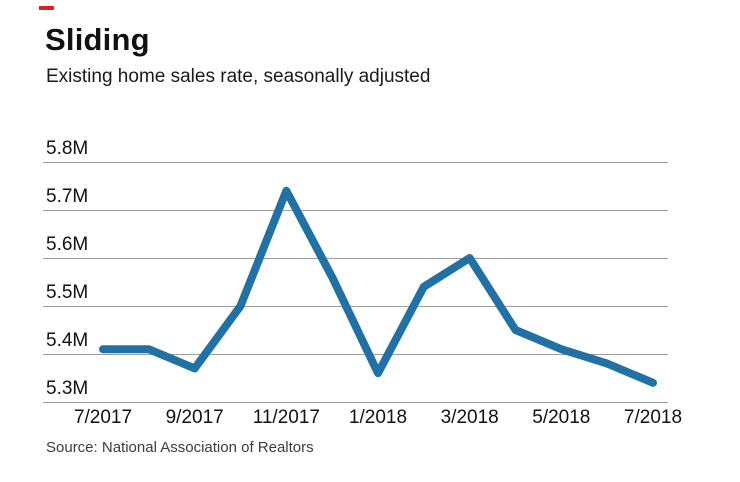  I want to click on x-axis-label: 11/2017, so click(286, 417).